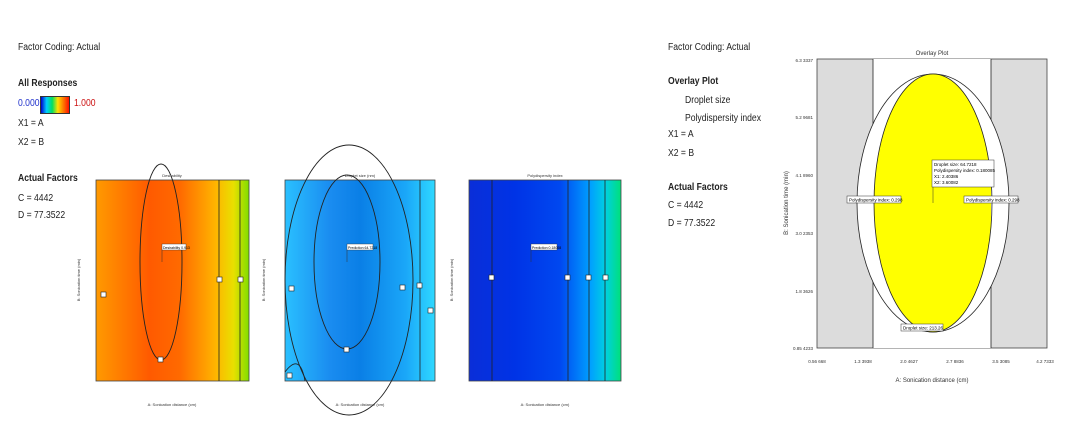 The width and height of the screenshot is (1086, 438). Describe the element at coordinates (360, 175) in the screenshot. I see `droplet-title: Droplet size (nm)` at that location.